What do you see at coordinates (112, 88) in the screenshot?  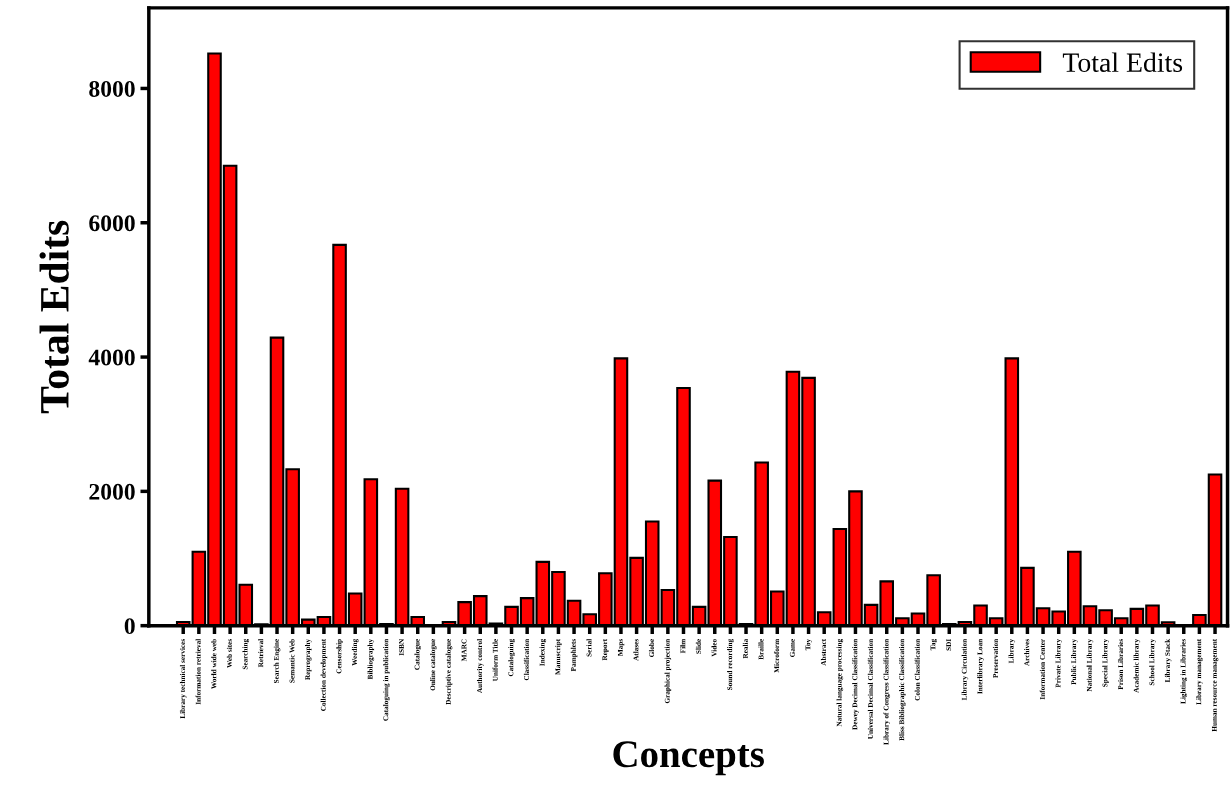 I see `y-tick-label: 8000` at bounding box center [112, 88].